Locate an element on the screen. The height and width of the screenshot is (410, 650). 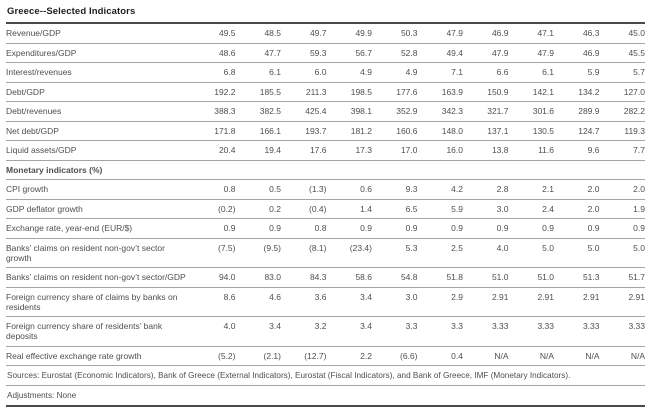
value-cell: 1.4 is located at coordinates (349, 209).